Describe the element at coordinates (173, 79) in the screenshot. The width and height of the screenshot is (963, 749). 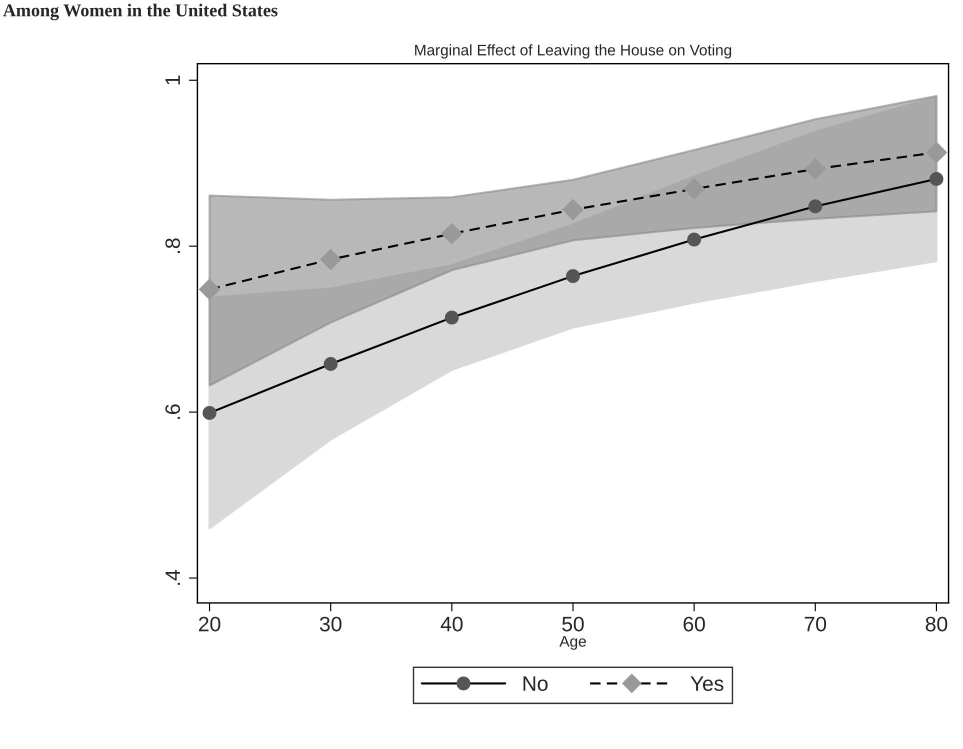
I see `y-tick-label: 1` at that location.